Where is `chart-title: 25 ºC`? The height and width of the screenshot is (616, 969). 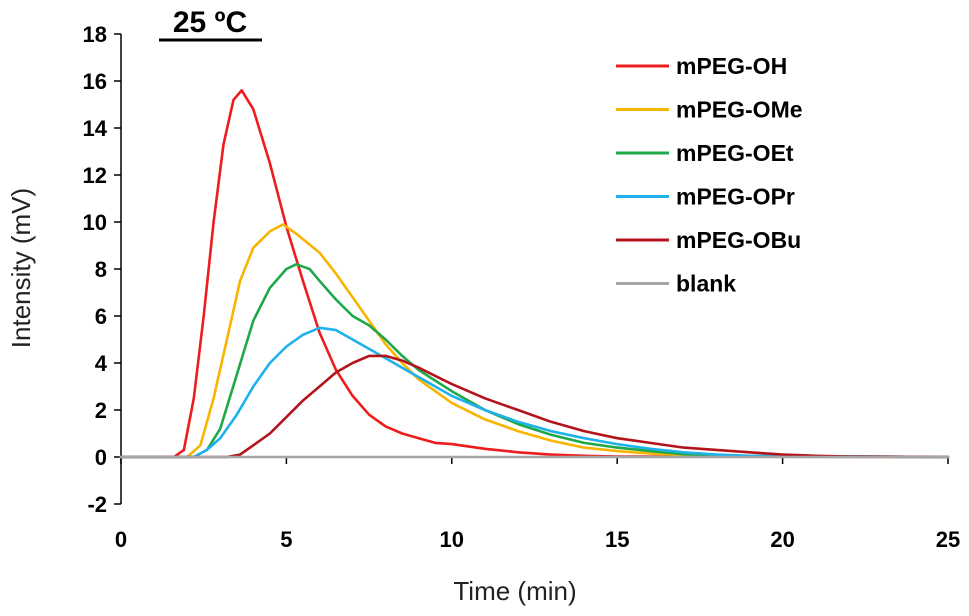
chart-title: 25 ºC is located at coordinates (210, 22).